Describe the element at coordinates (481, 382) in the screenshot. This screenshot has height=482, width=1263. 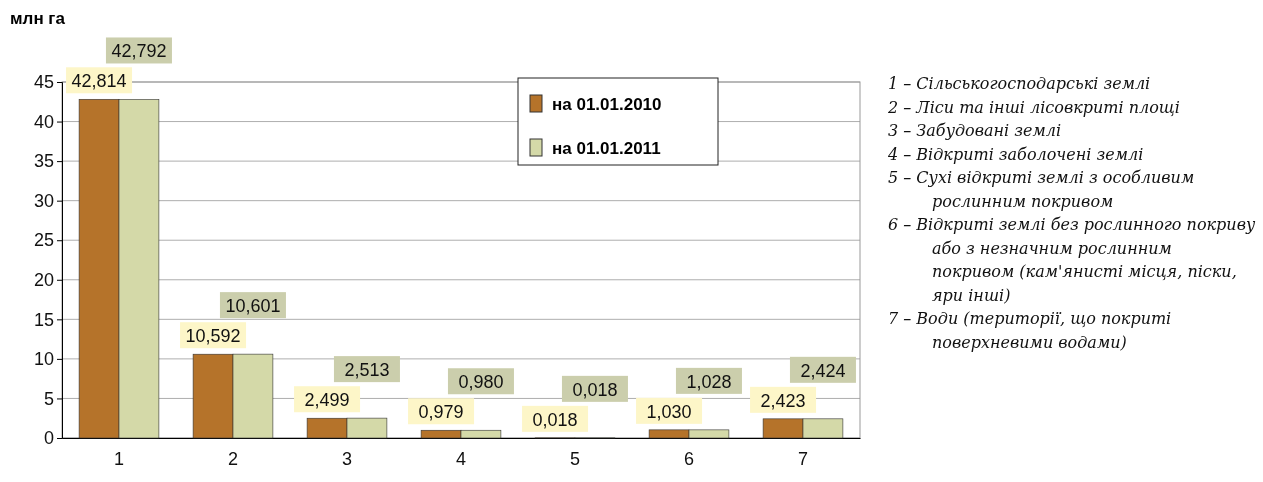
I see `data-label: 0,980` at that location.